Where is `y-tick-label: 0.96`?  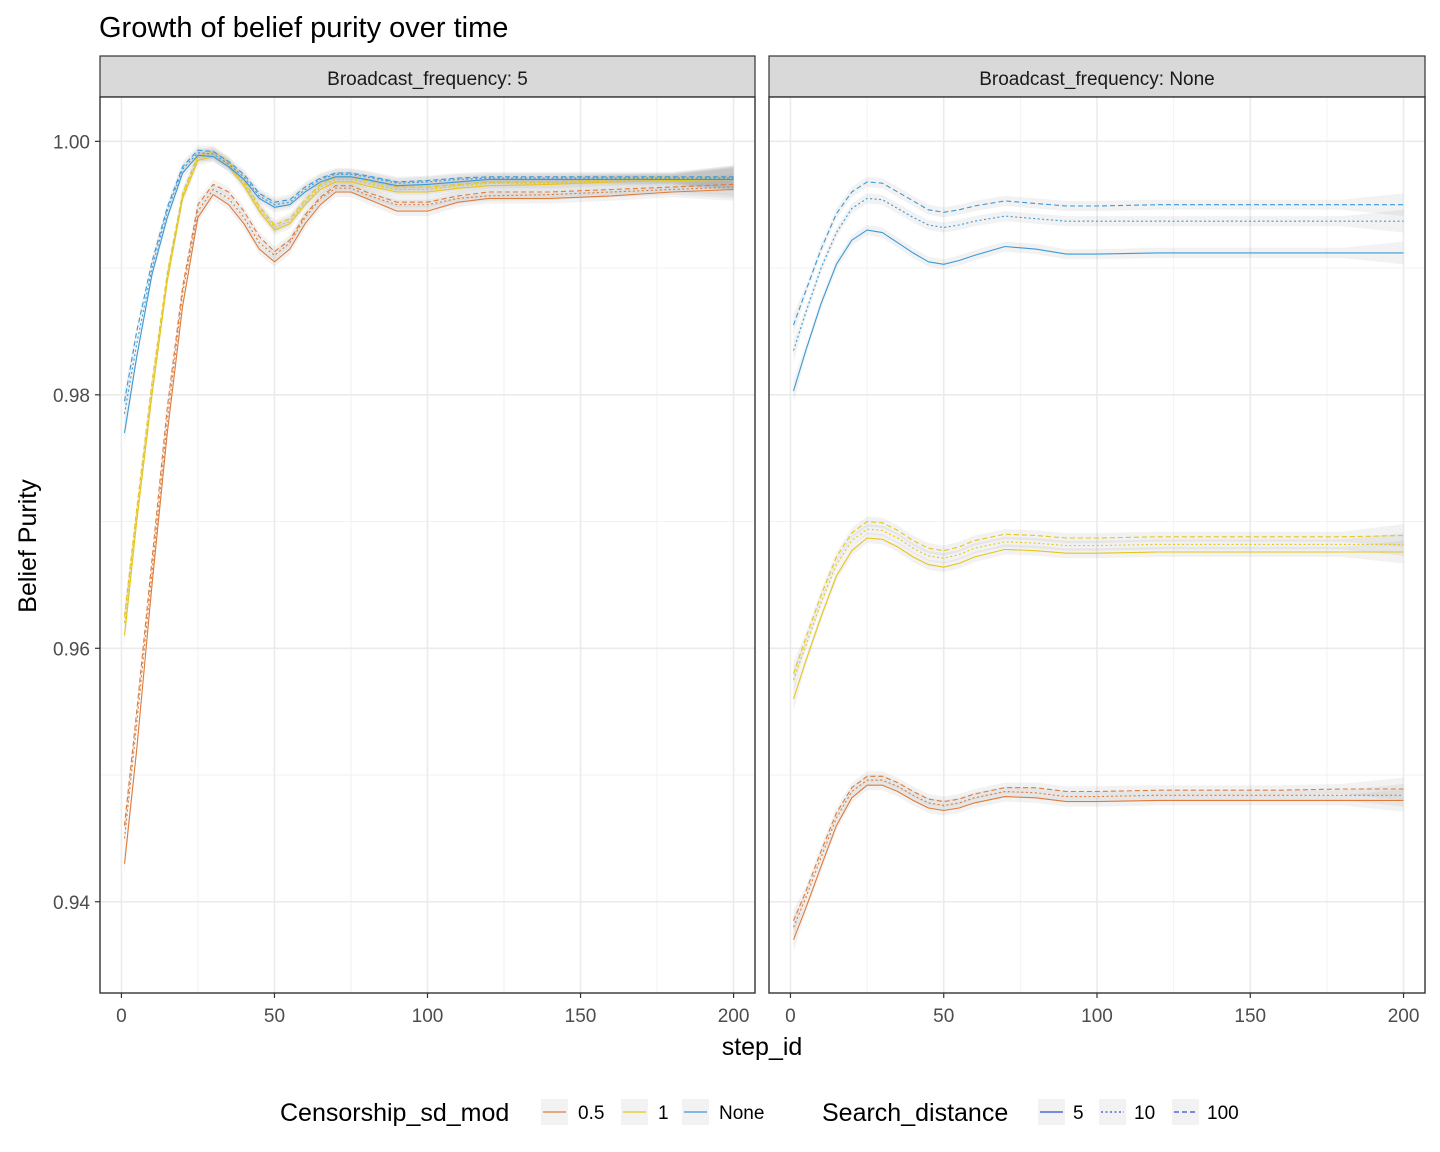 y-tick-label: 0.96 is located at coordinates (71, 649).